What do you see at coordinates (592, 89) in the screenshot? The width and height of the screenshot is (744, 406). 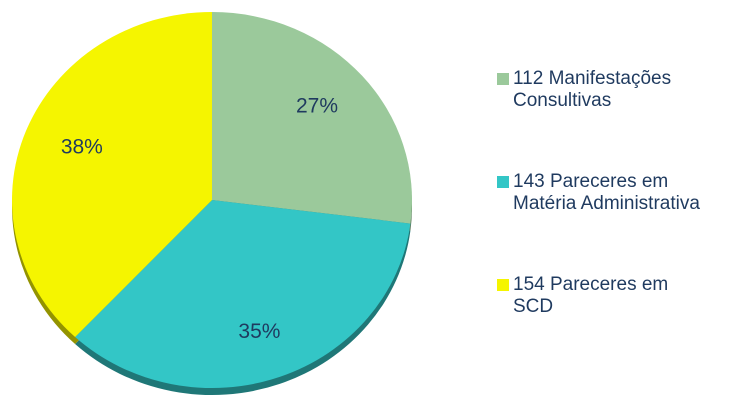 I see `legend-label: 112 Manifestações Consultivas` at bounding box center [592, 89].